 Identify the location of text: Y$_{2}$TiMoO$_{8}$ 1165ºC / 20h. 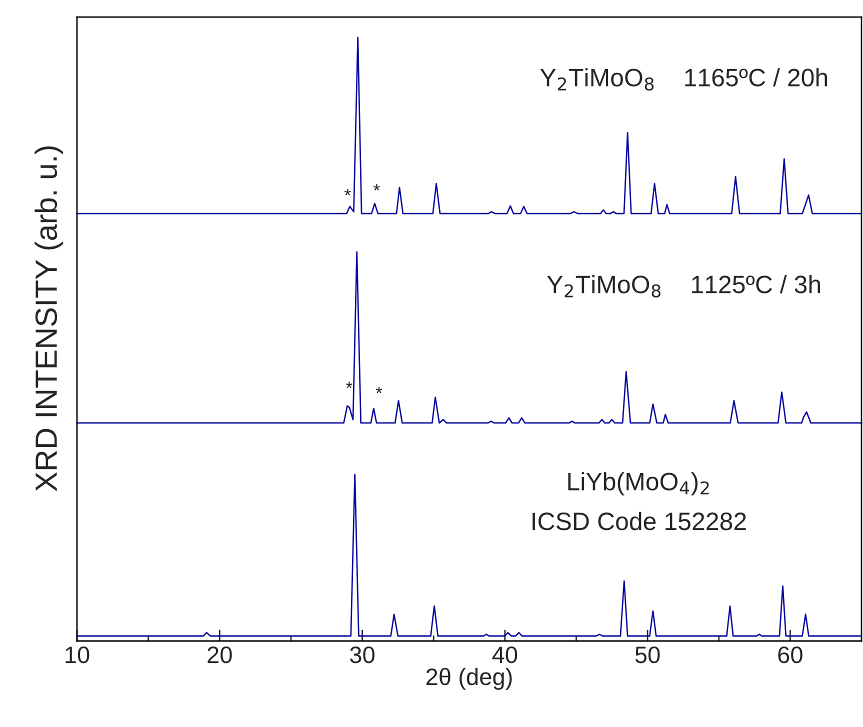
(683, 79).